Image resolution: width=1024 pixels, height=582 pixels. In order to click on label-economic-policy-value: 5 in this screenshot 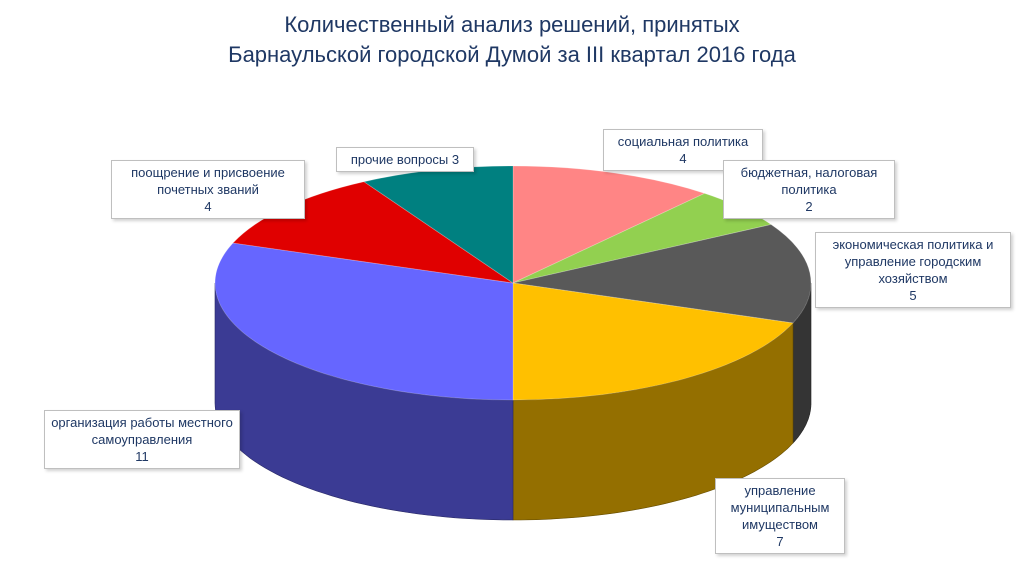, I will do `click(913, 295)`.